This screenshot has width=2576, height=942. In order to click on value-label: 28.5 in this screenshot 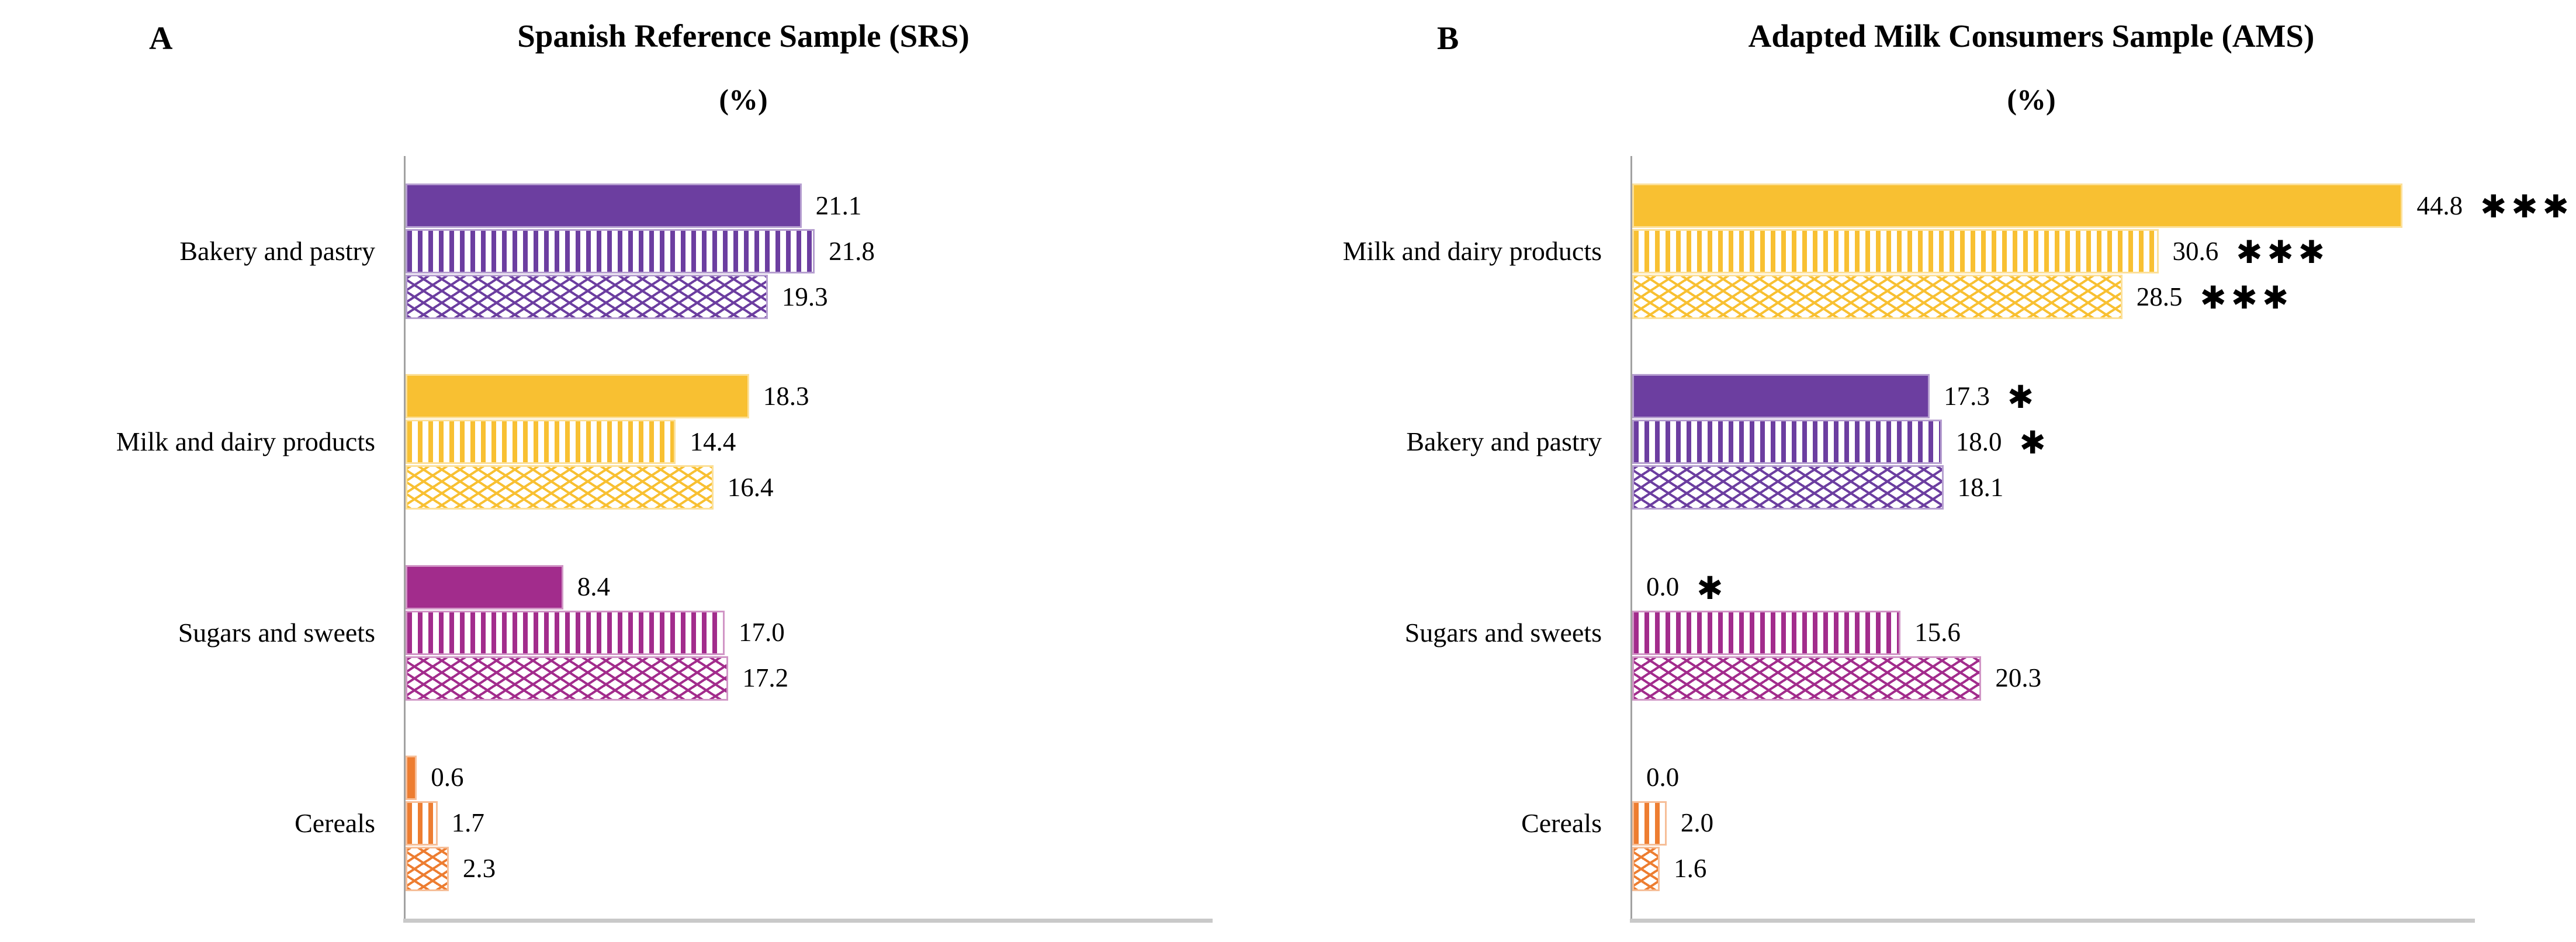, I will do `click(2159, 296)`.